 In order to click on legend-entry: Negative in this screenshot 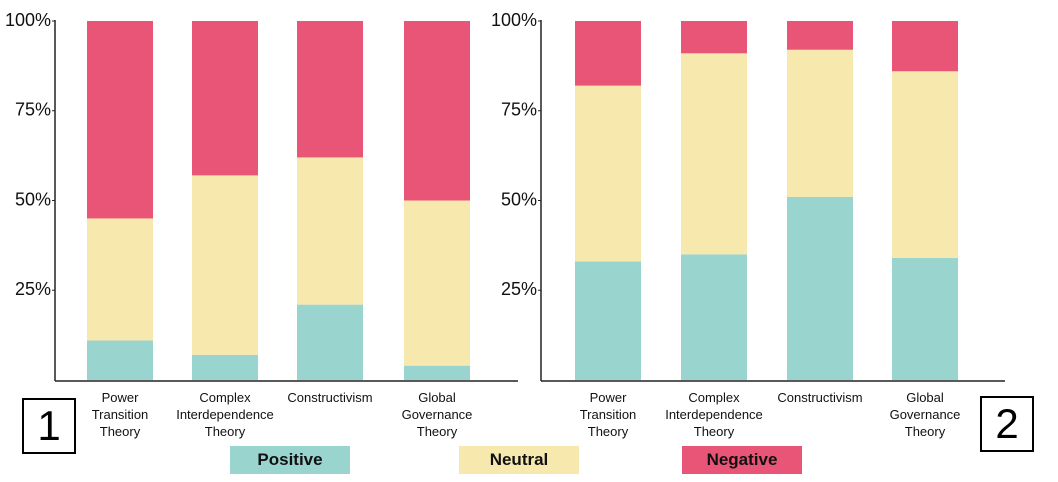, I will do `click(742, 460)`.